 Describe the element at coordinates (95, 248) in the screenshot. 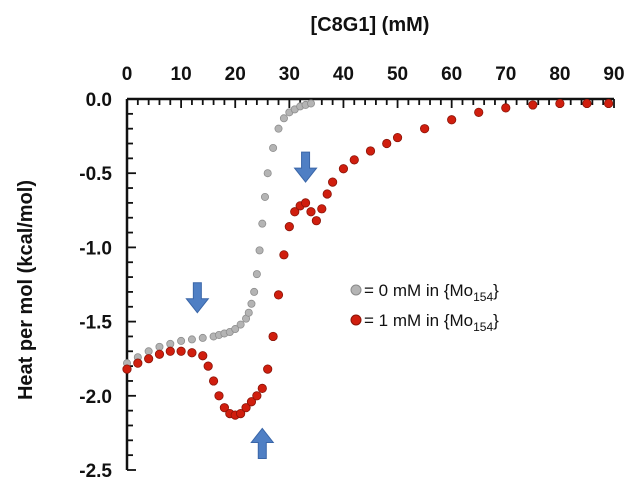

I see `y-tick-label: -1.0` at that location.